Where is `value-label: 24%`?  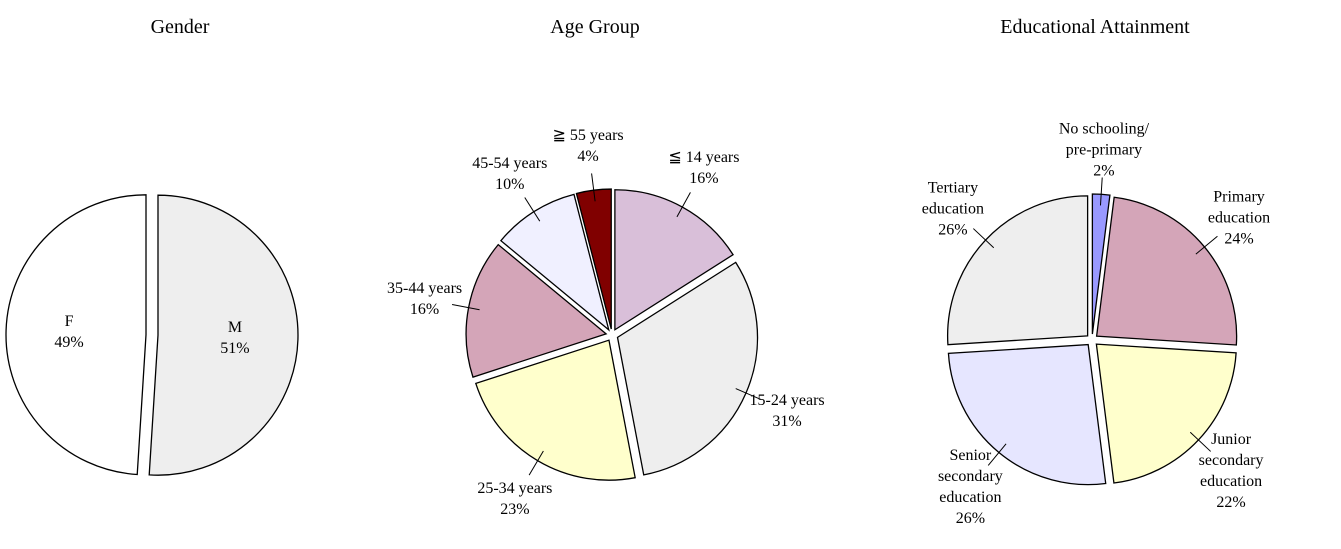 value-label: 24% is located at coordinates (1239, 239).